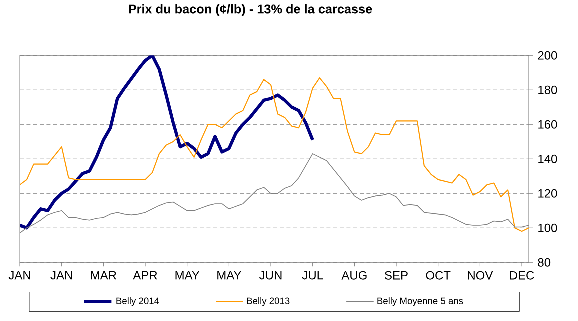 The image size is (578, 321). I want to click on x-tick-label: APR, so click(145, 276).